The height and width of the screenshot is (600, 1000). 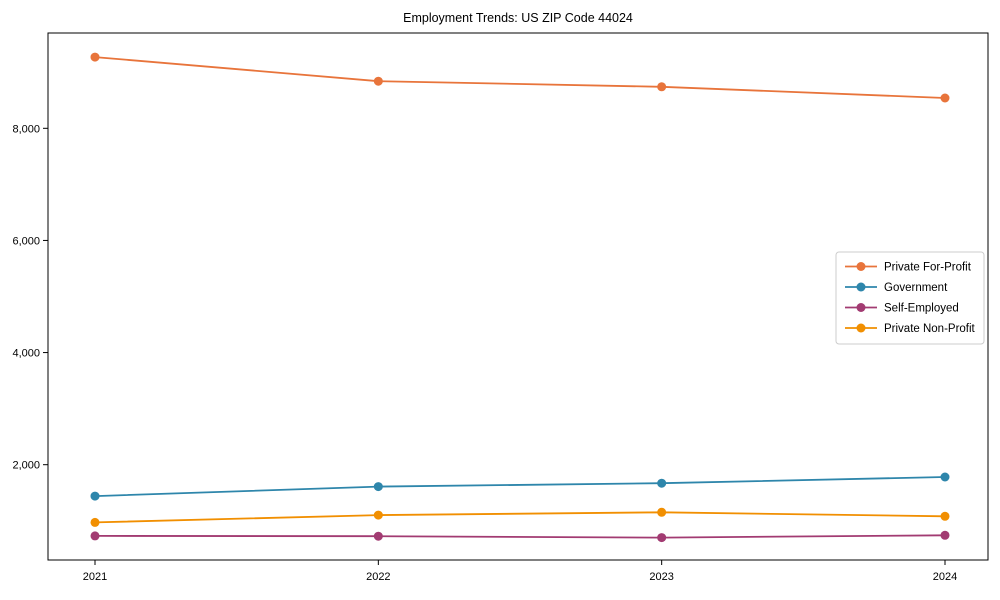 I want to click on chart-title: Employment Trends: US ZIP Code 44024, so click(x=518, y=18).